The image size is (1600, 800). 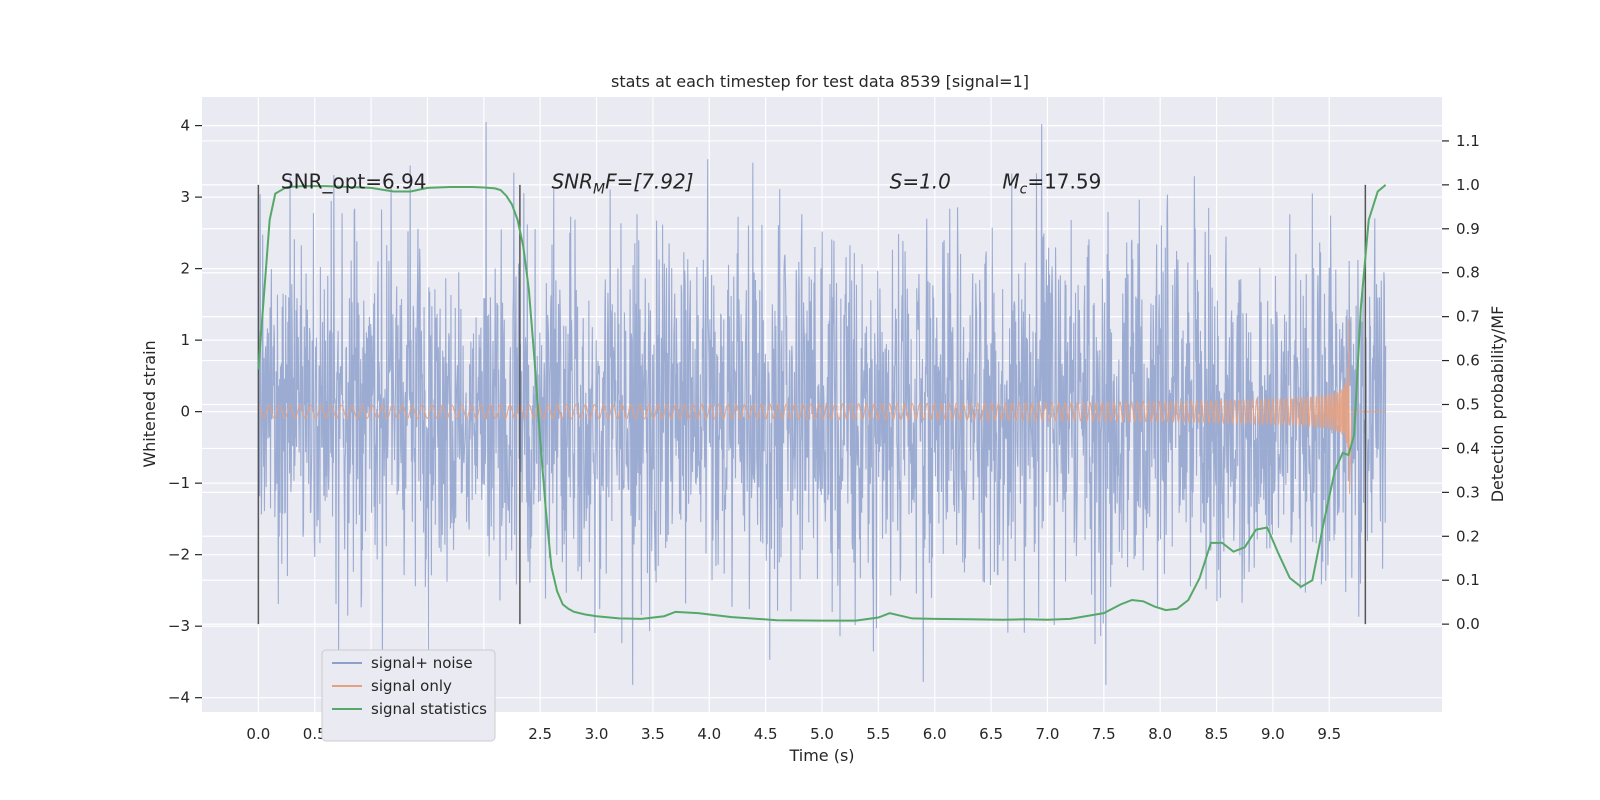 What do you see at coordinates (649, 182) in the screenshot?
I see `annotation-snr-mf-rest: F=[7.92]` at bounding box center [649, 182].